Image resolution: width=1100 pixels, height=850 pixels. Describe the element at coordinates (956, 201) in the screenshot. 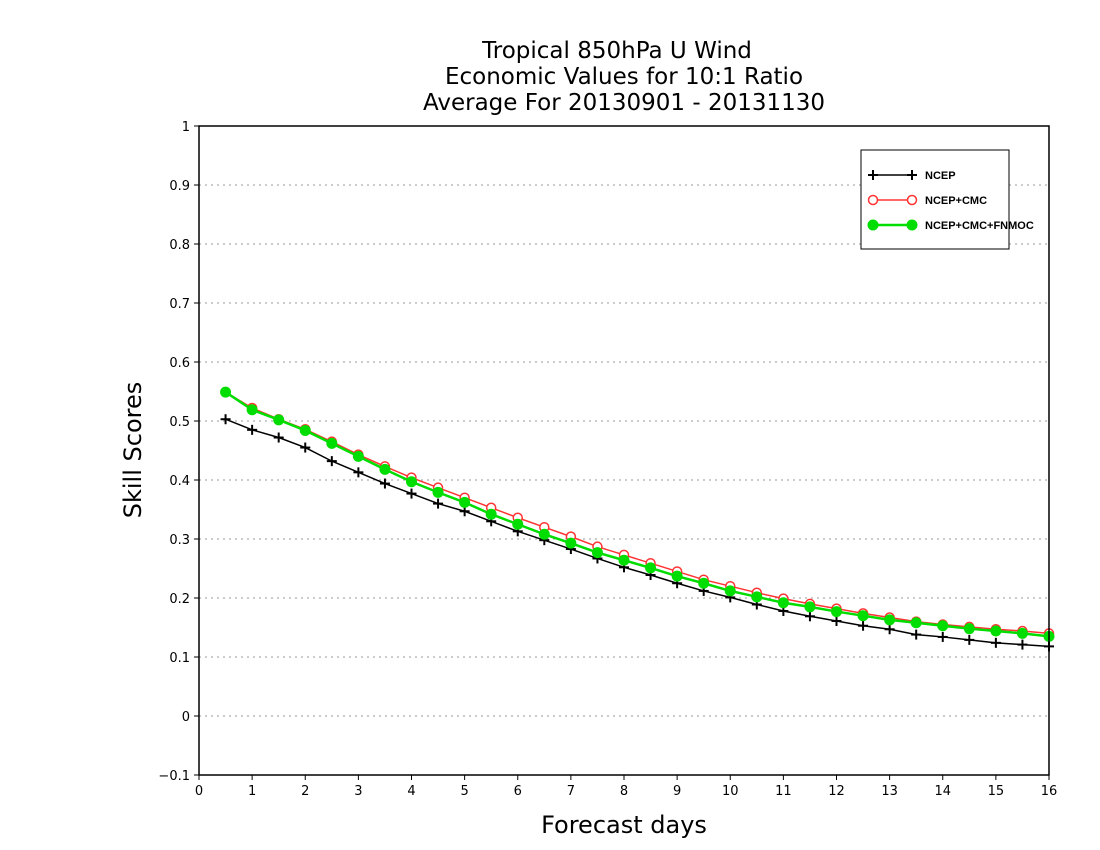

I see `legend-label: NCEP+CMC` at that location.